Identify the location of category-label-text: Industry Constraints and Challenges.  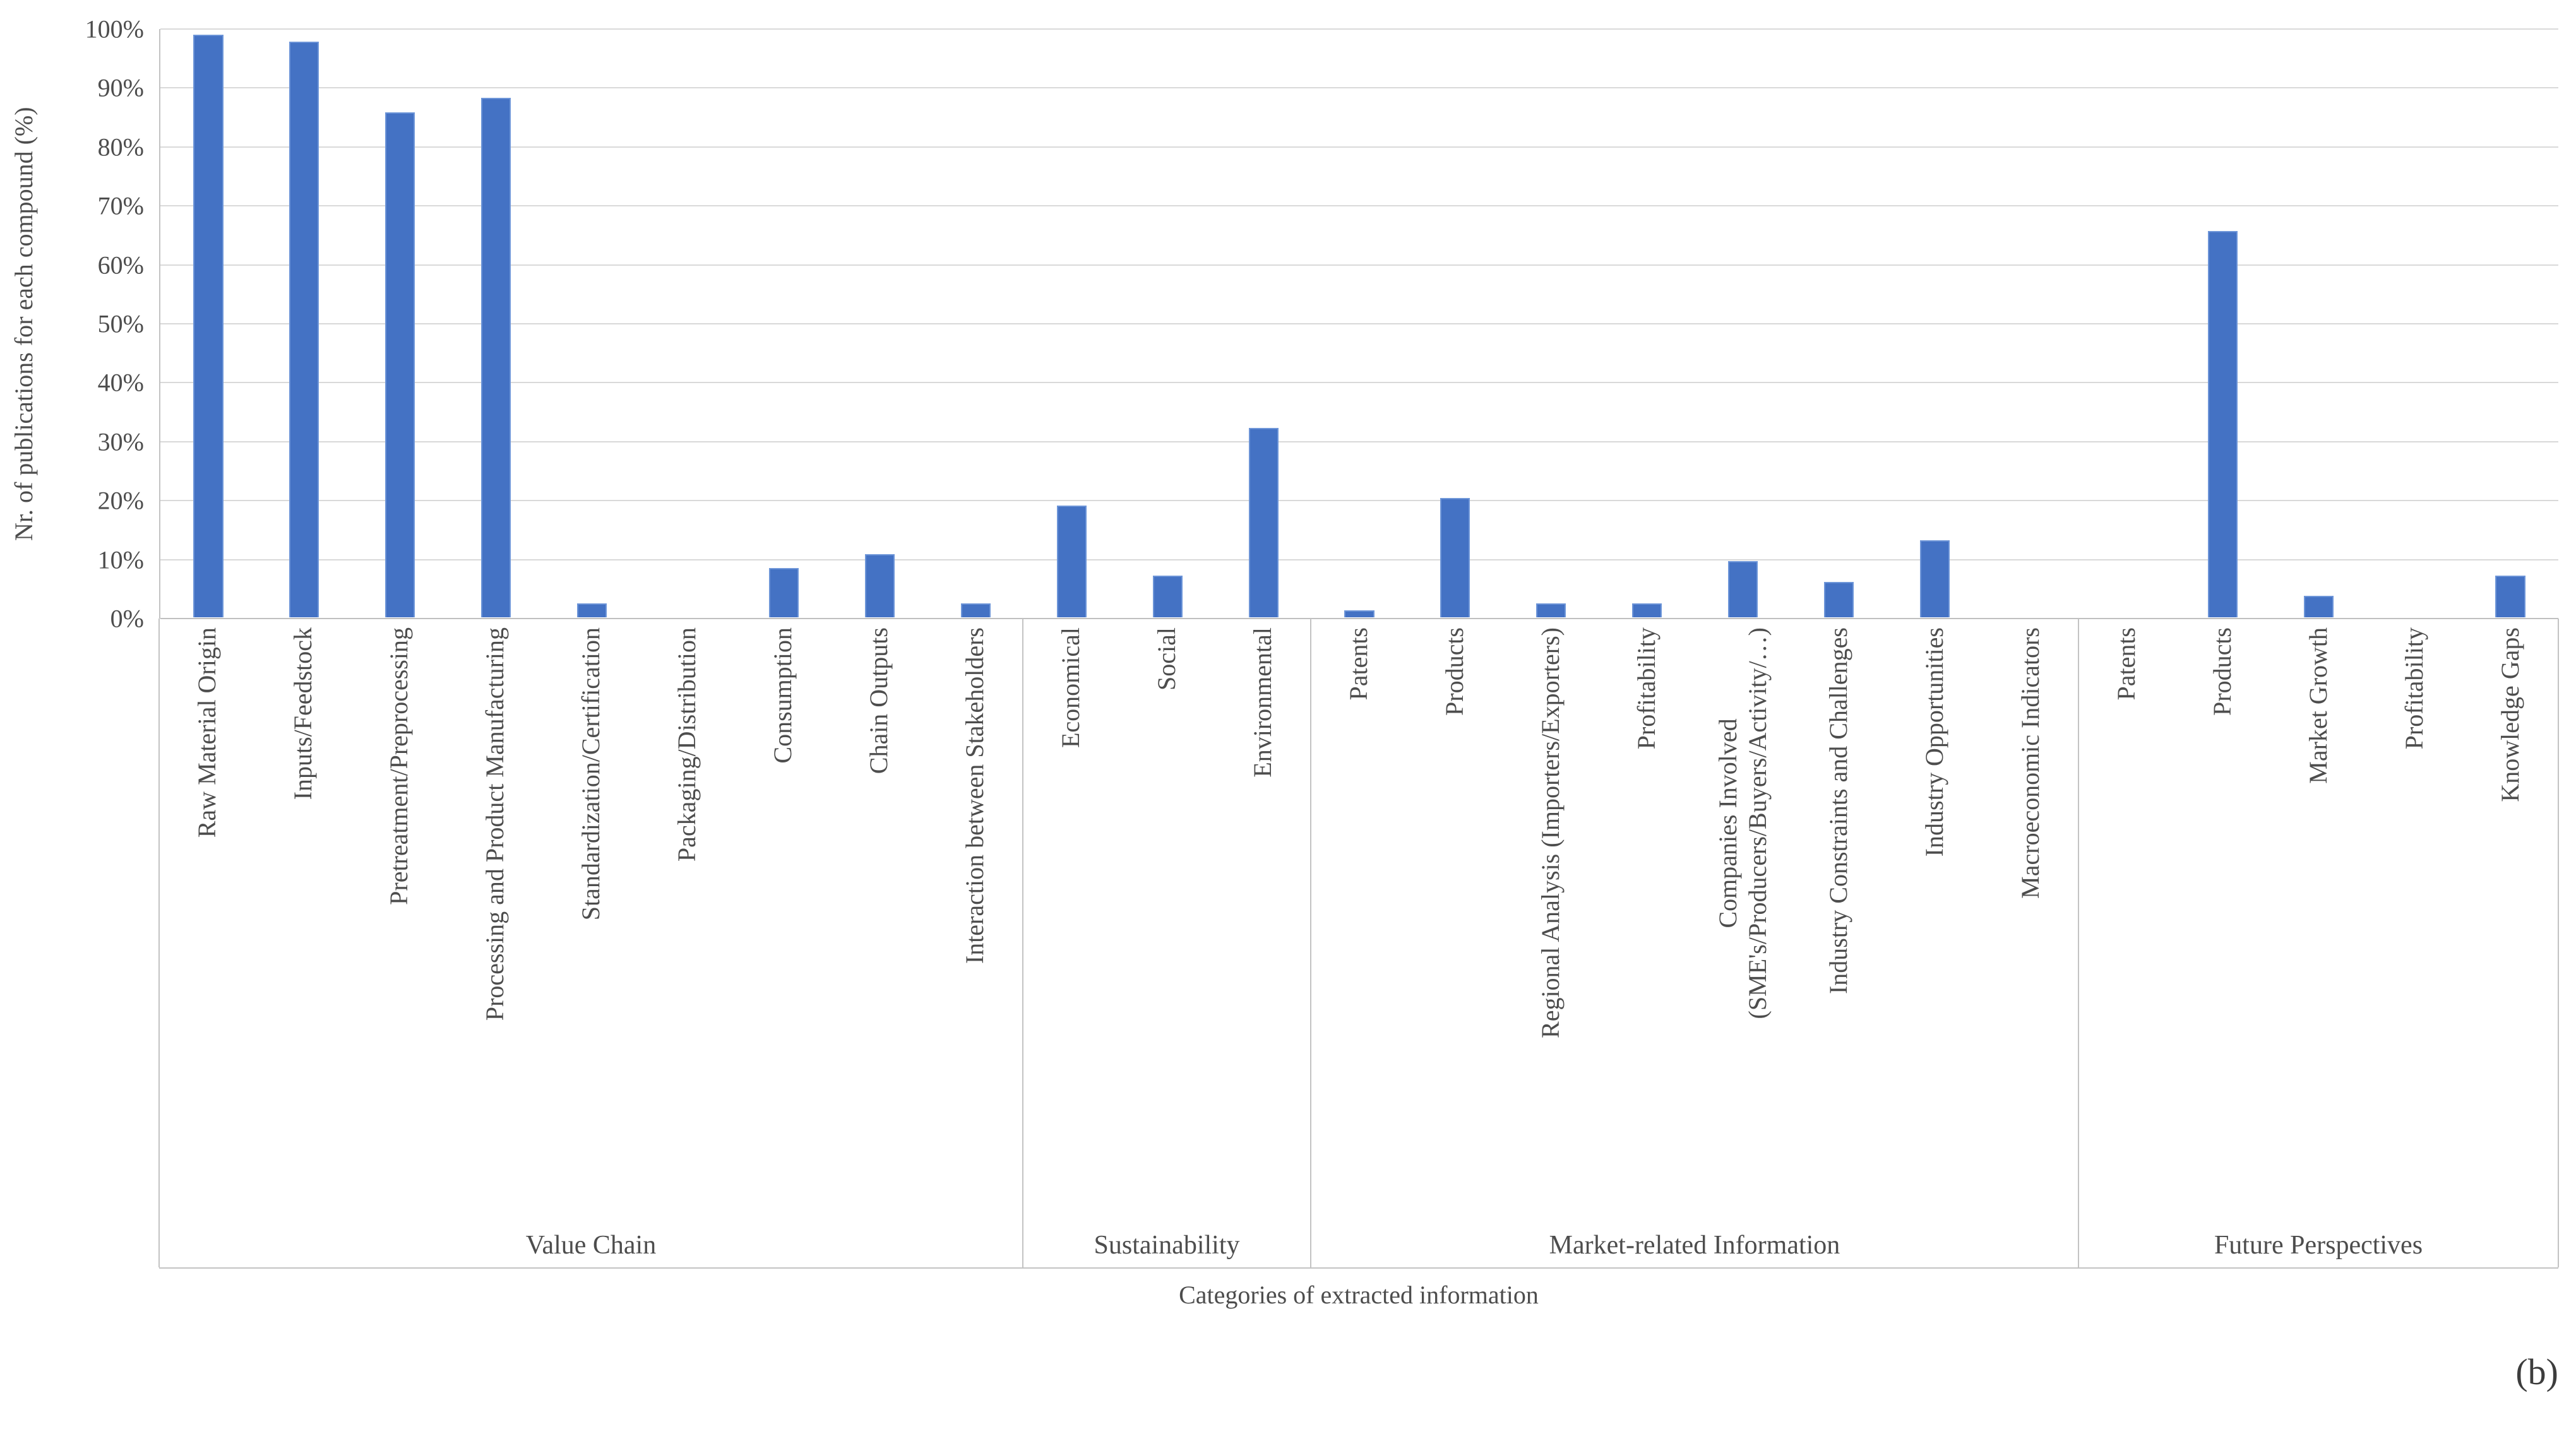
(1838, 811).